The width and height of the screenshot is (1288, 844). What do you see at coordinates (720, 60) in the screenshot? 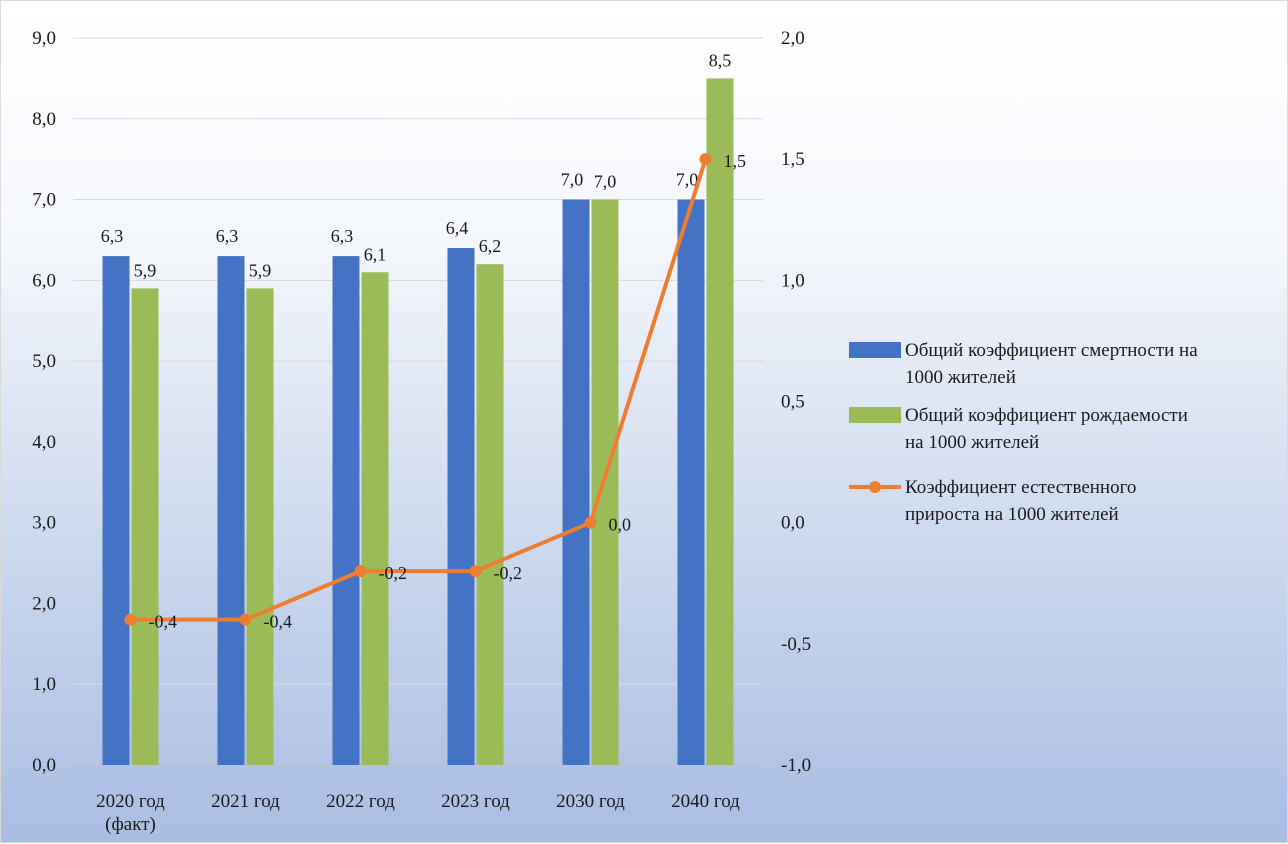
I see `bar-data-label: 8,5` at bounding box center [720, 60].